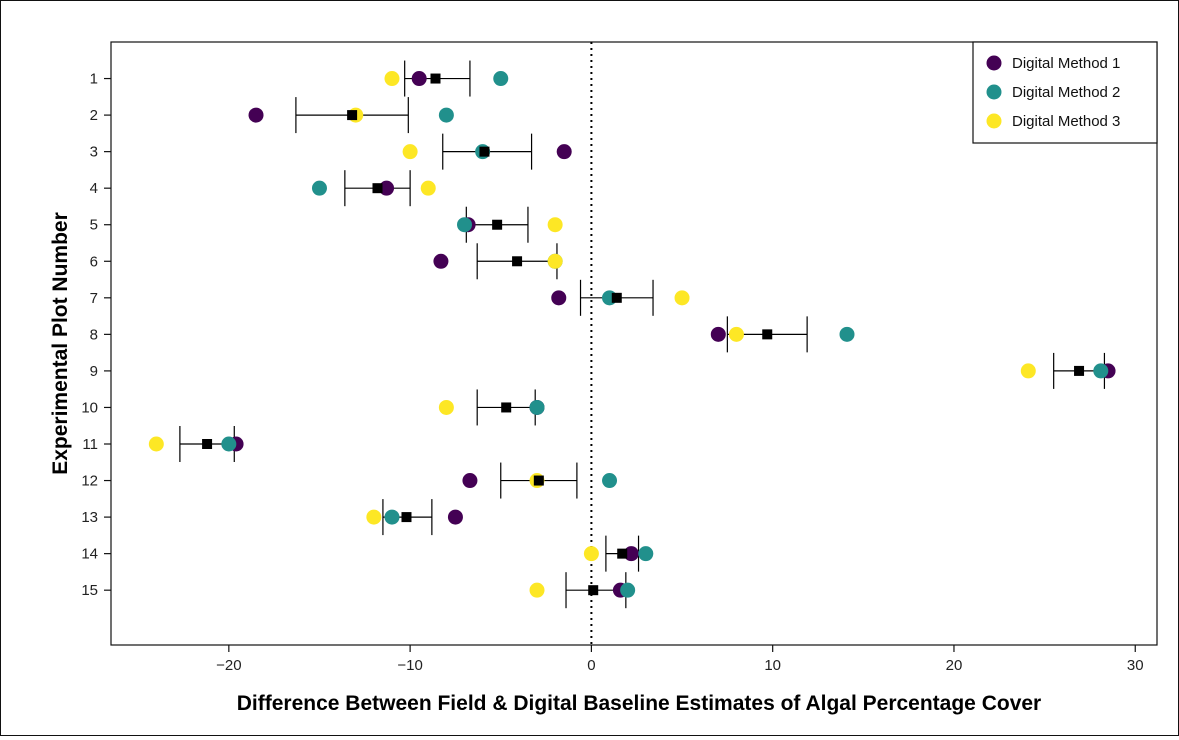 This screenshot has height=740, width=1179. What do you see at coordinates (94, 371) in the screenshot?
I see `y-tick-label: 9` at bounding box center [94, 371].